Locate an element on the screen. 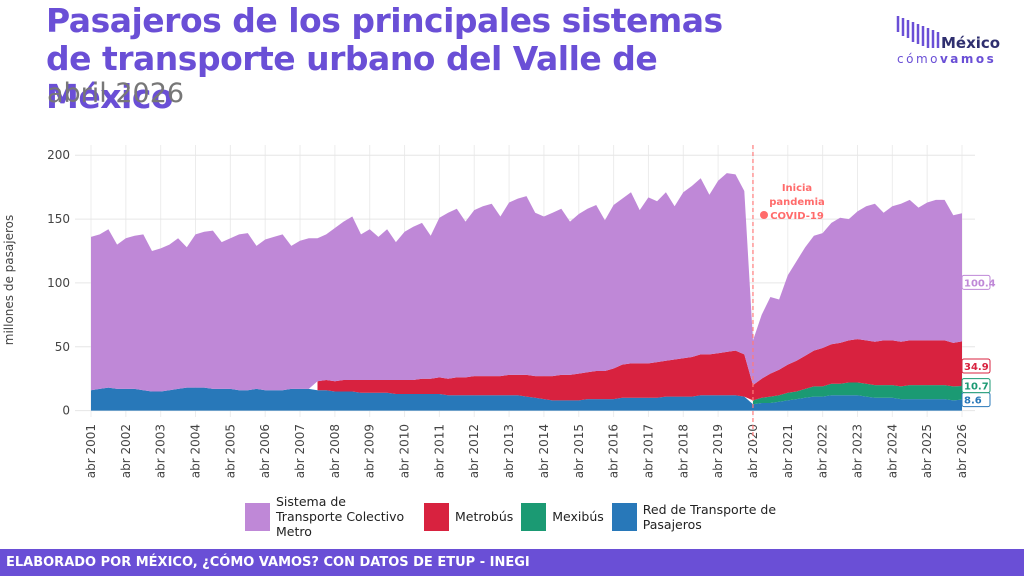  legend-label: Mexibús is located at coordinates (578, 516).